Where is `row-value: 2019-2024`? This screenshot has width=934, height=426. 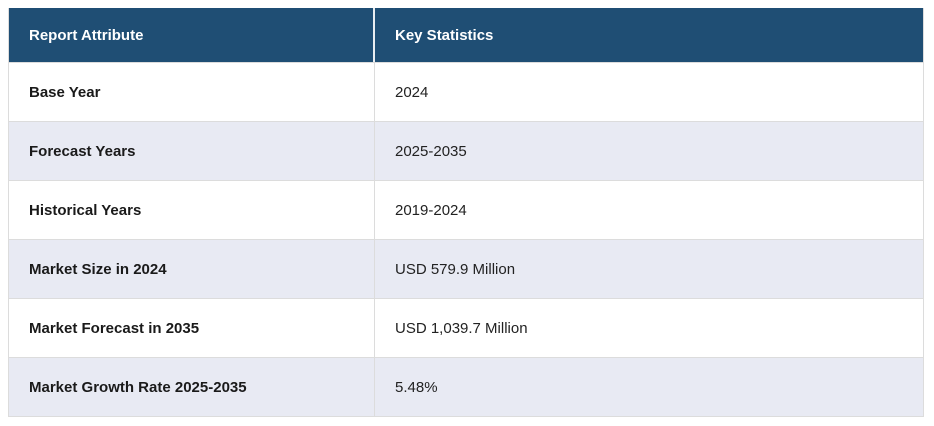
row-value: 2019-2024 is located at coordinates (431, 210).